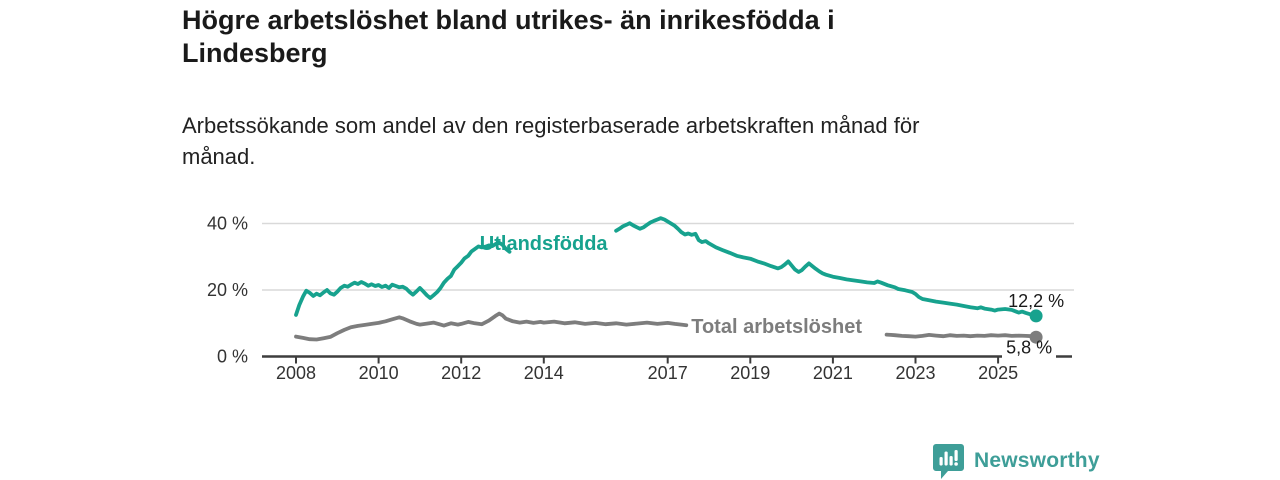 The height and width of the screenshot is (480, 1280). What do you see at coordinates (948, 461) in the screenshot?
I see `bar-chart-speech-bubble-icon` at bounding box center [948, 461].